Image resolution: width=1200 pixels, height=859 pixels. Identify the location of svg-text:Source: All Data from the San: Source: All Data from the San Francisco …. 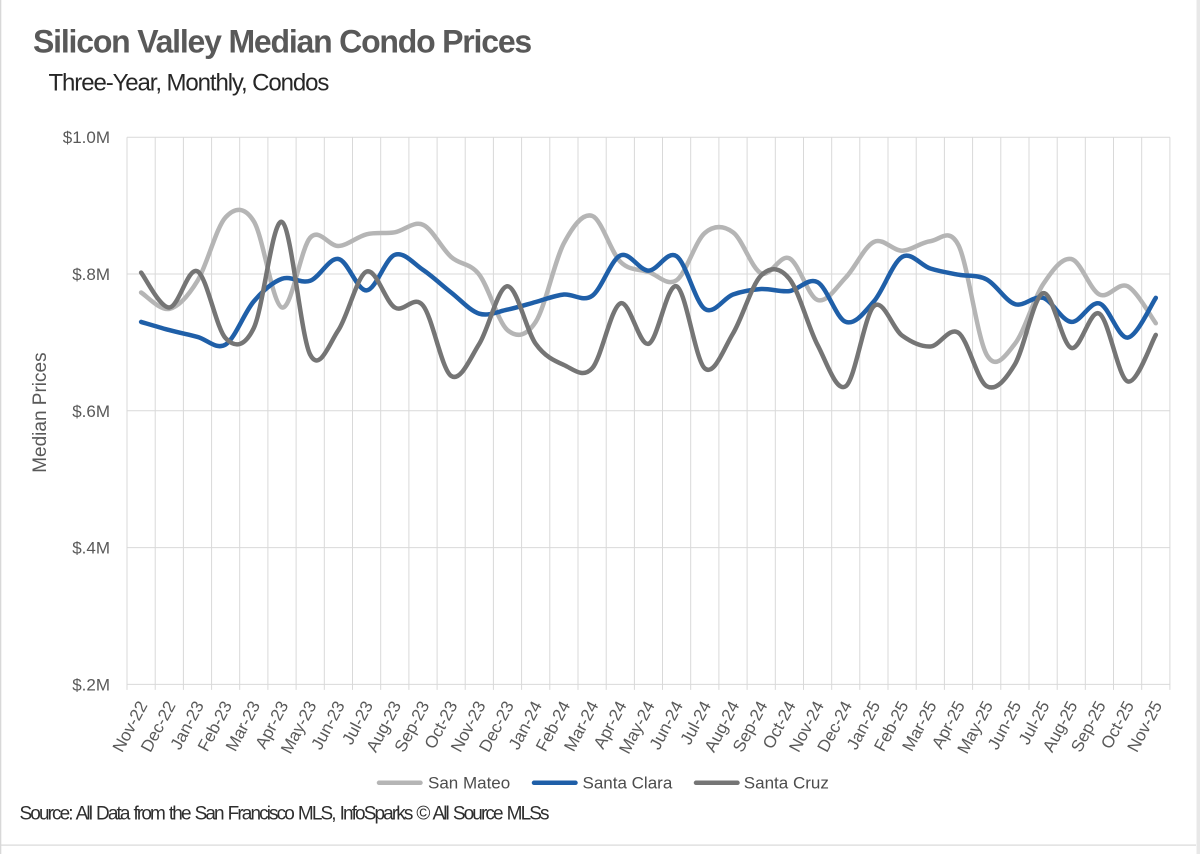
(285, 813).